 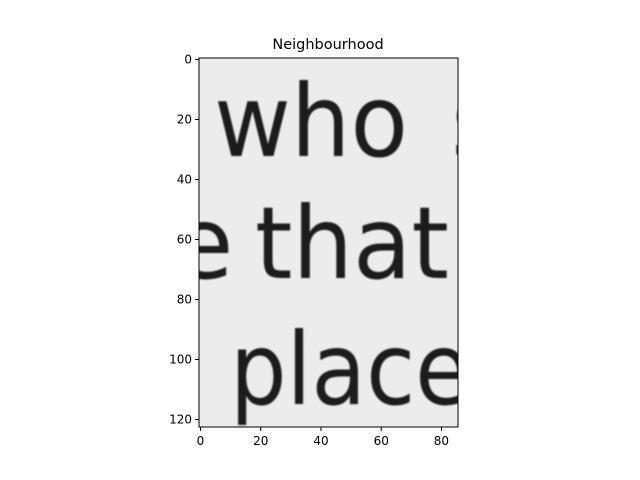 What do you see at coordinates (188, 60) in the screenshot?
I see `y-tick-label: 0` at bounding box center [188, 60].